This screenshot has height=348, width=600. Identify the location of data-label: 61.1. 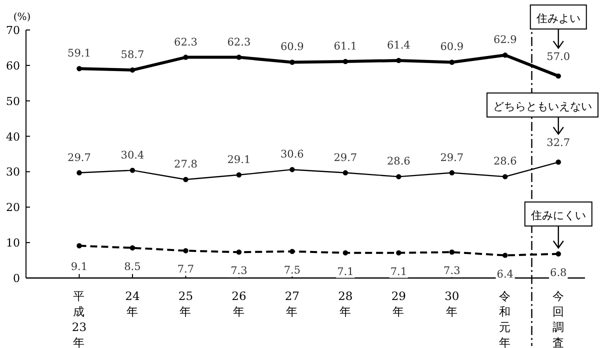
(346, 46).